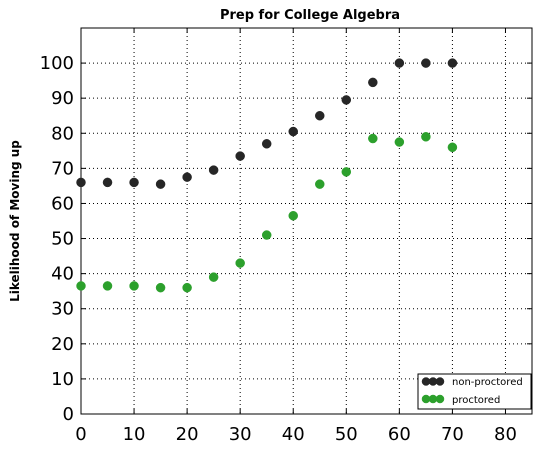 Image resolution: width=538 pixels, height=458 pixels. What do you see at coordinates (62, 344) in the screenshot?
I see `y-tick-label: 20` at bounding box center [62, 344].